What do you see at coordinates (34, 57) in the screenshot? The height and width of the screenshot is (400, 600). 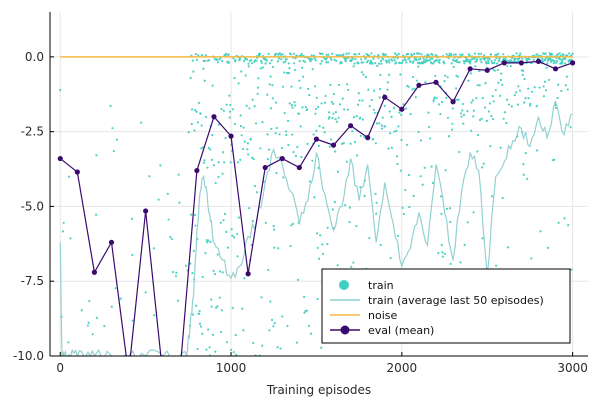 I see `y-tick-label: 0.0` at bounding box center [34, 57].